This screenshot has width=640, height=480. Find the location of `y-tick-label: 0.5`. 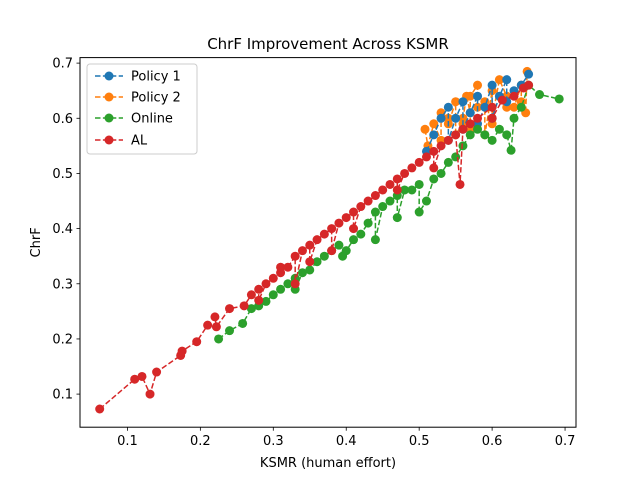

y-tick-label: 0.5 is located at coordinates (62, 174).